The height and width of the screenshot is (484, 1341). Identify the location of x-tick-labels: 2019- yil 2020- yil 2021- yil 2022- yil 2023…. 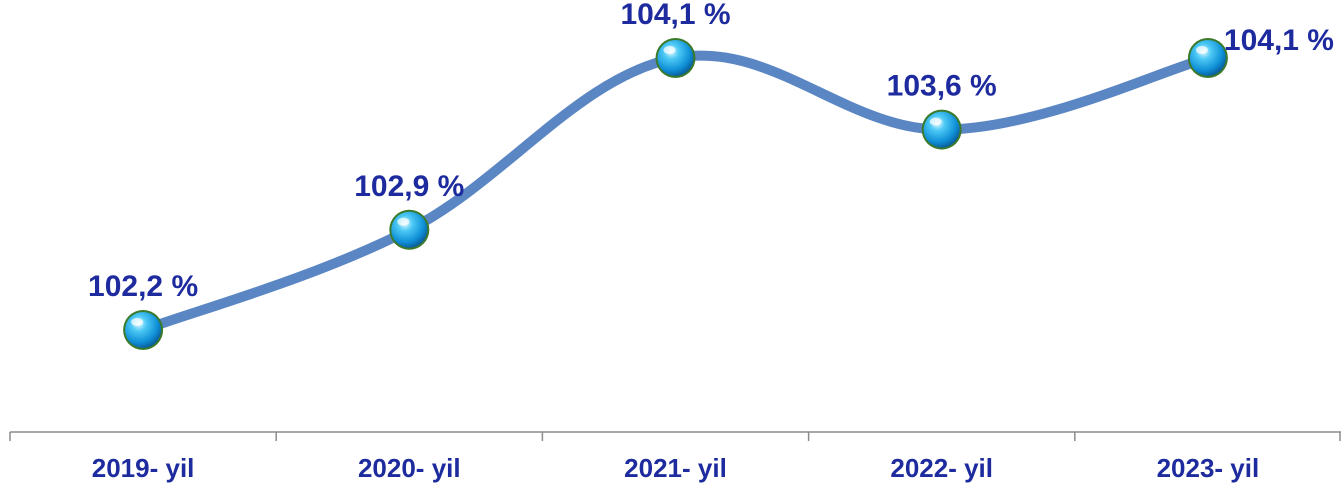
(675, 468).